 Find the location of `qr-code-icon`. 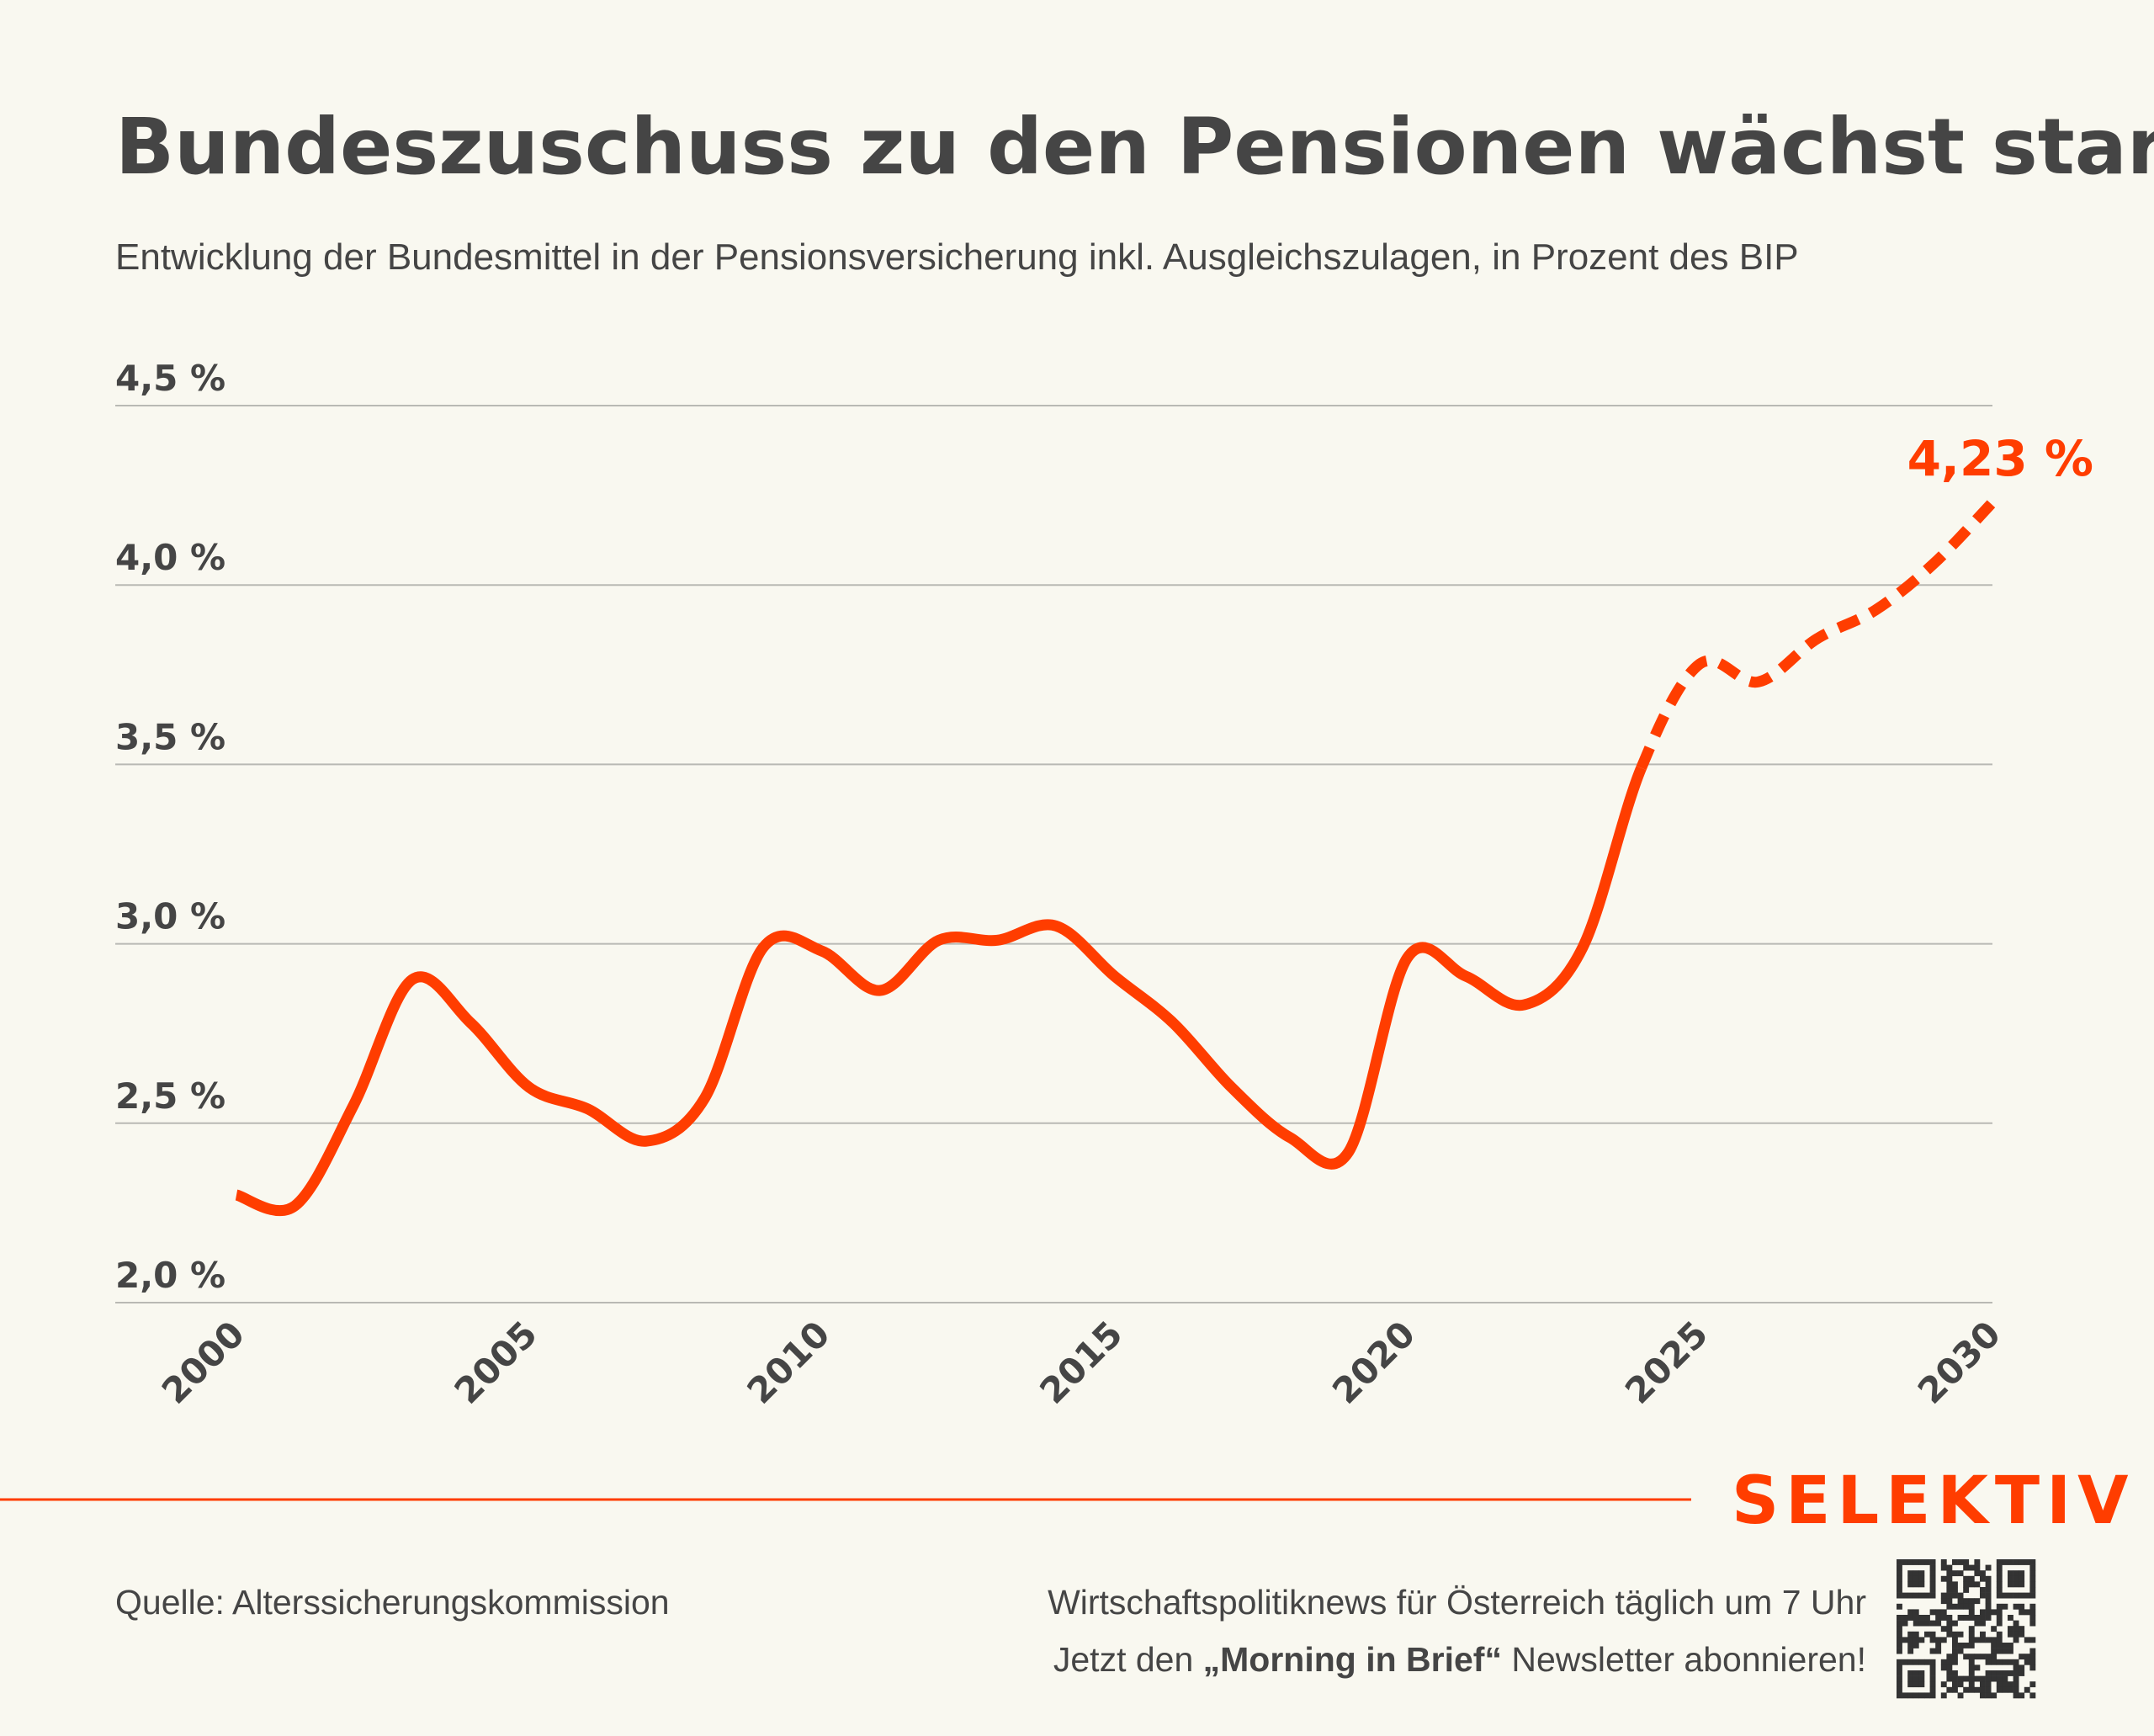

qr-code-icon is located at coordinates (1966, 1629).